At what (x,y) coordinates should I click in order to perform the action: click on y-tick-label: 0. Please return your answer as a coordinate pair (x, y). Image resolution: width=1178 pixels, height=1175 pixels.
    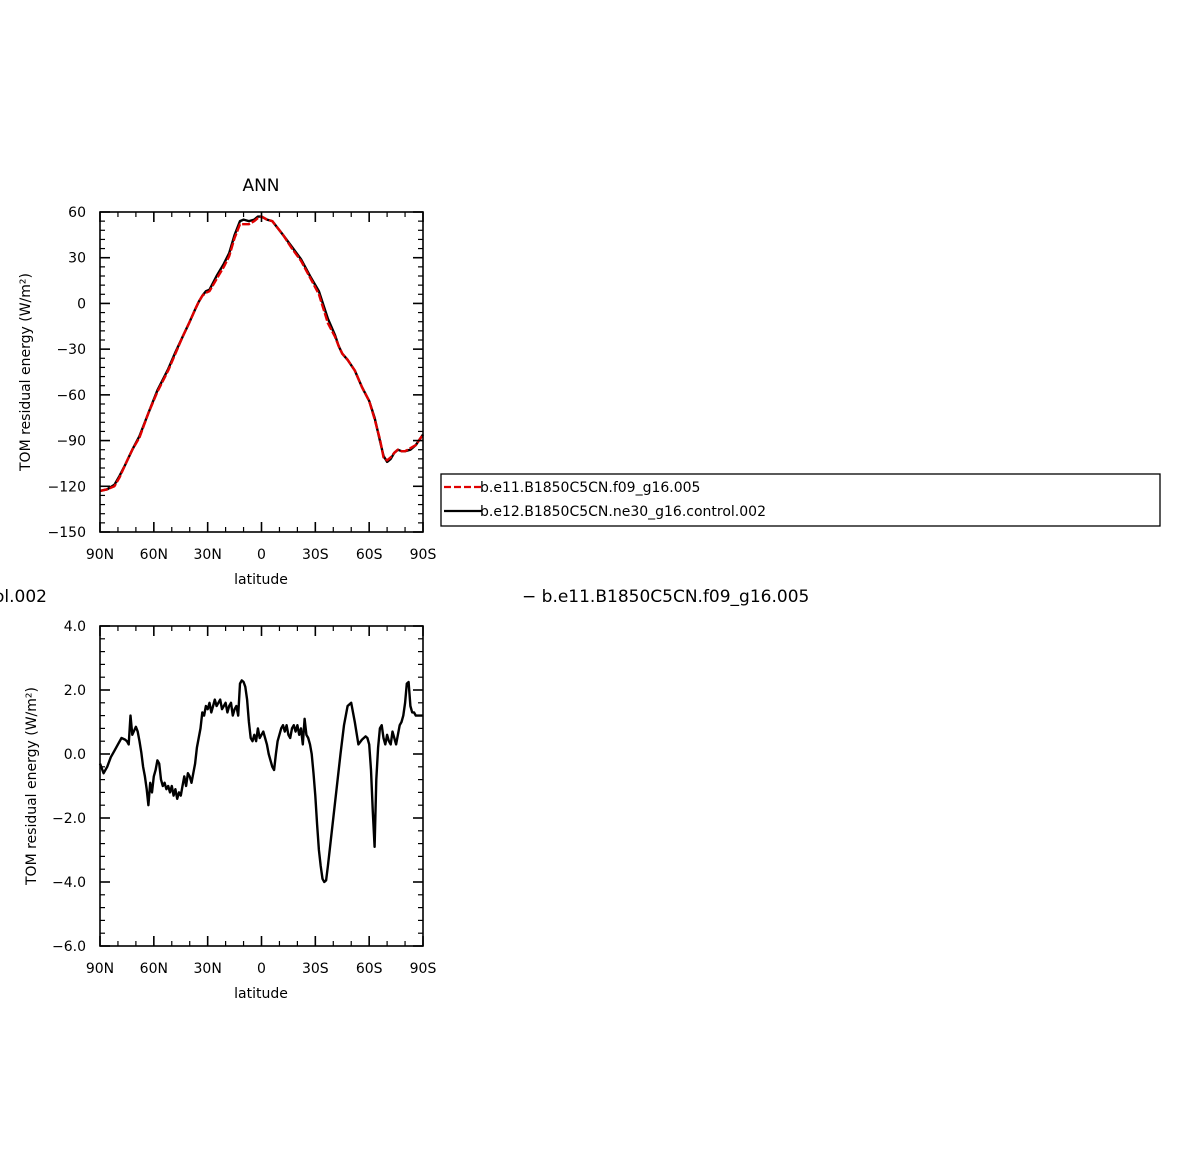
    Looking at the image, I should click on (81, 304).